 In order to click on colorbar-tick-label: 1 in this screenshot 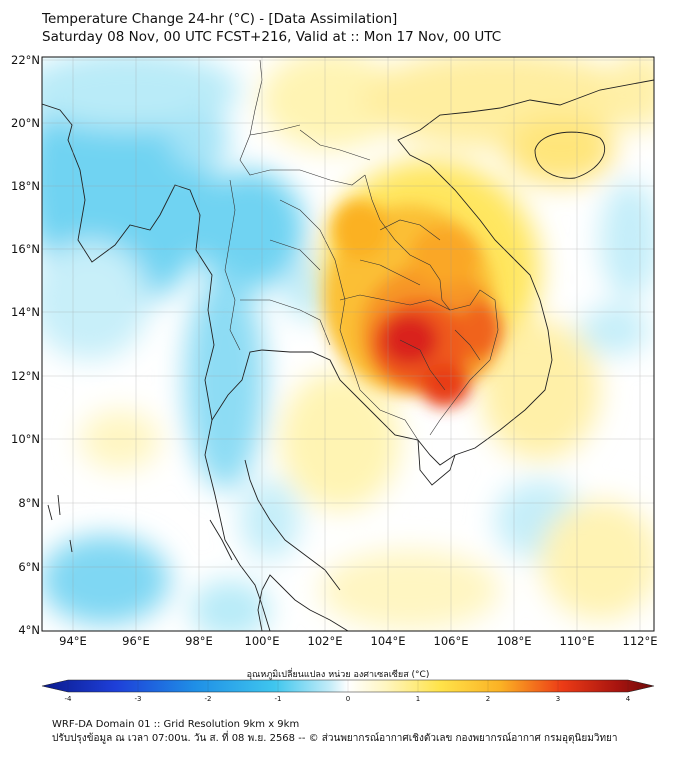, I will do `click(418, 699)`.